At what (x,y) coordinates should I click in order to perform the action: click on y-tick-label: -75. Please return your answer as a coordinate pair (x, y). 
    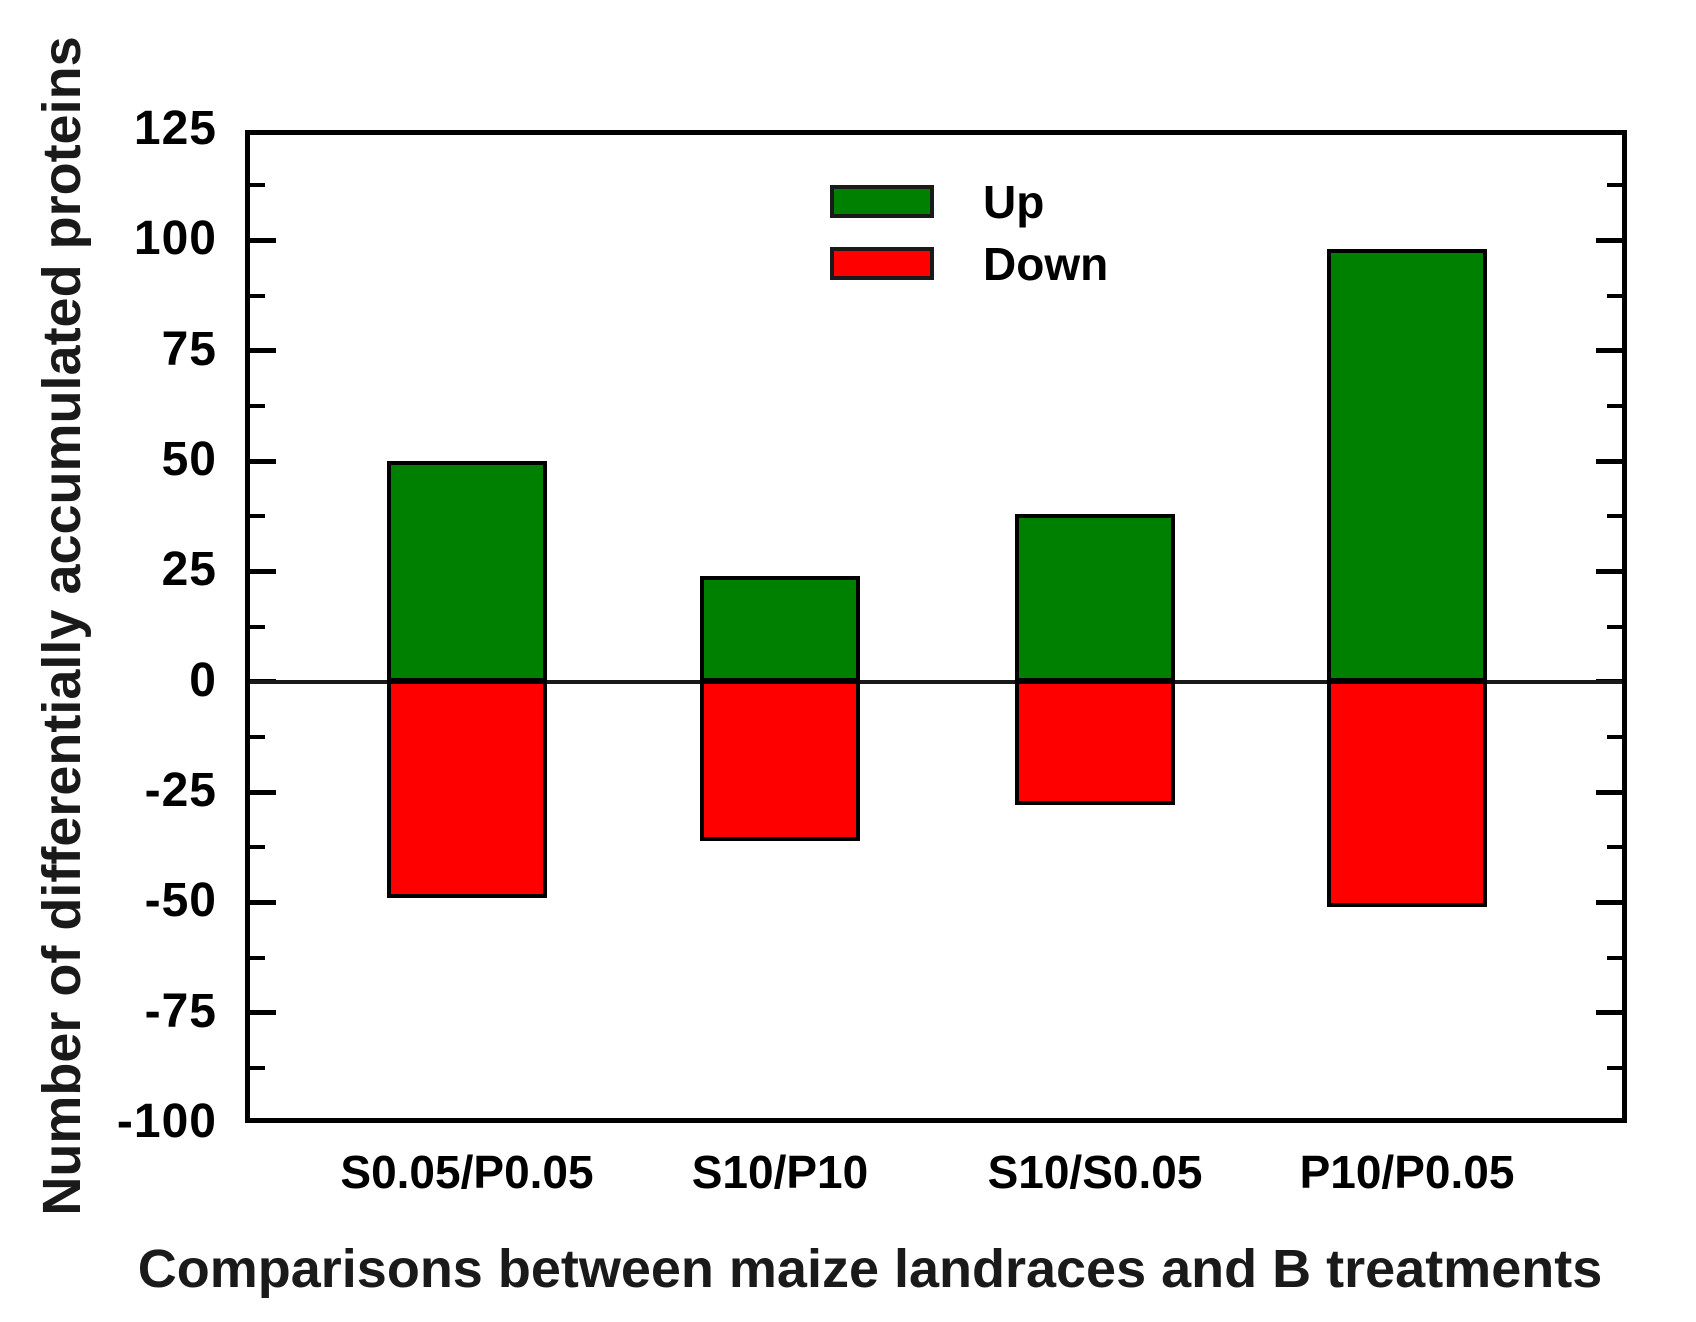
    Looking at the image, I should click on (180, 1011).